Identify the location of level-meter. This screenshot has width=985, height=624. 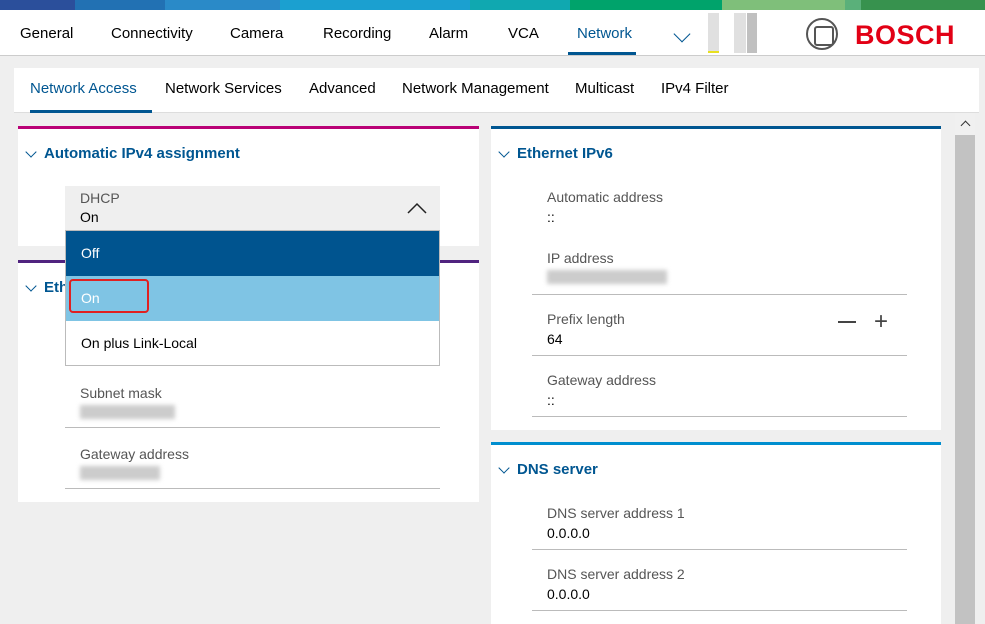
(713, 33).